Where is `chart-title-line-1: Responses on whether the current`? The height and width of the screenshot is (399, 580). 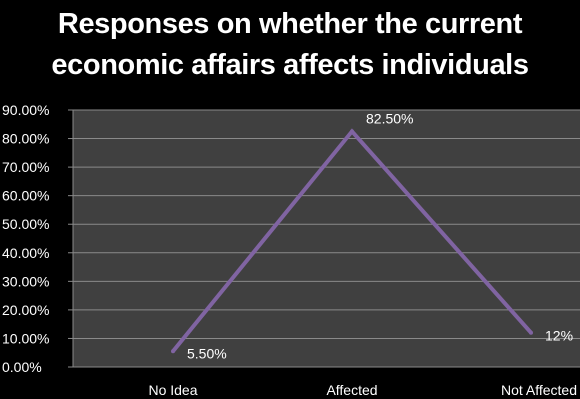 chart-title-line-1: Responses on whether the current is located at coordinates (290, 24).